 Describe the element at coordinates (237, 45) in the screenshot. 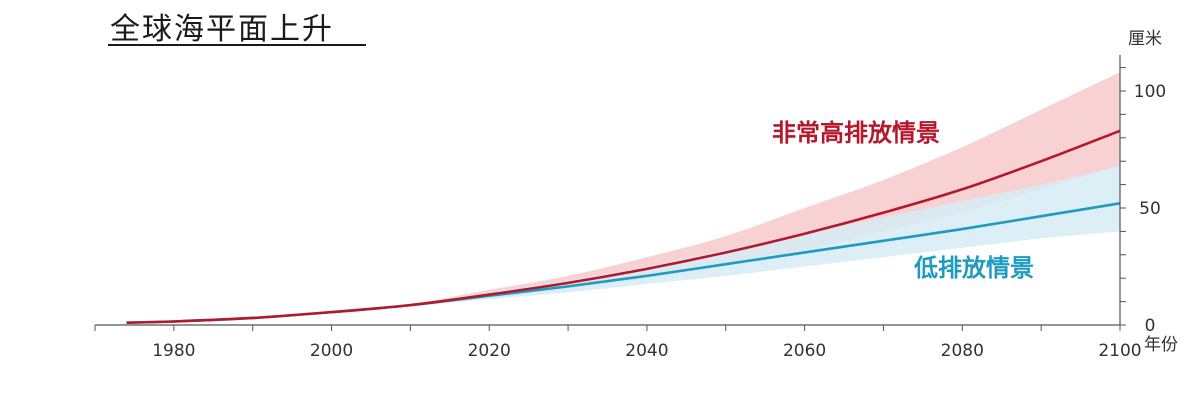

I see `title-underline` at that location.